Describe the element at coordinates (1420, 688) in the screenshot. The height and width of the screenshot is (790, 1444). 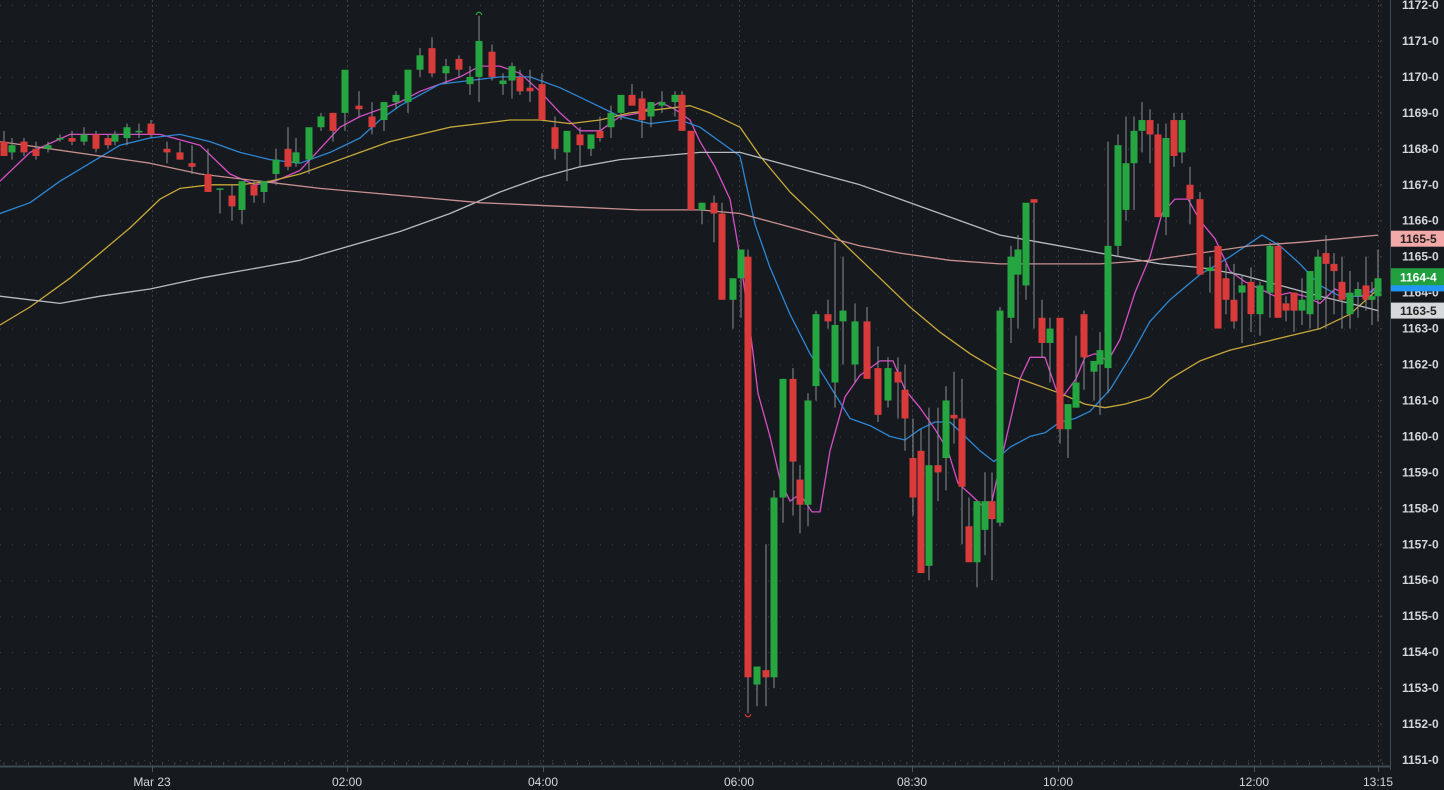
I see `price-tick-label: 1153-0` at that location.